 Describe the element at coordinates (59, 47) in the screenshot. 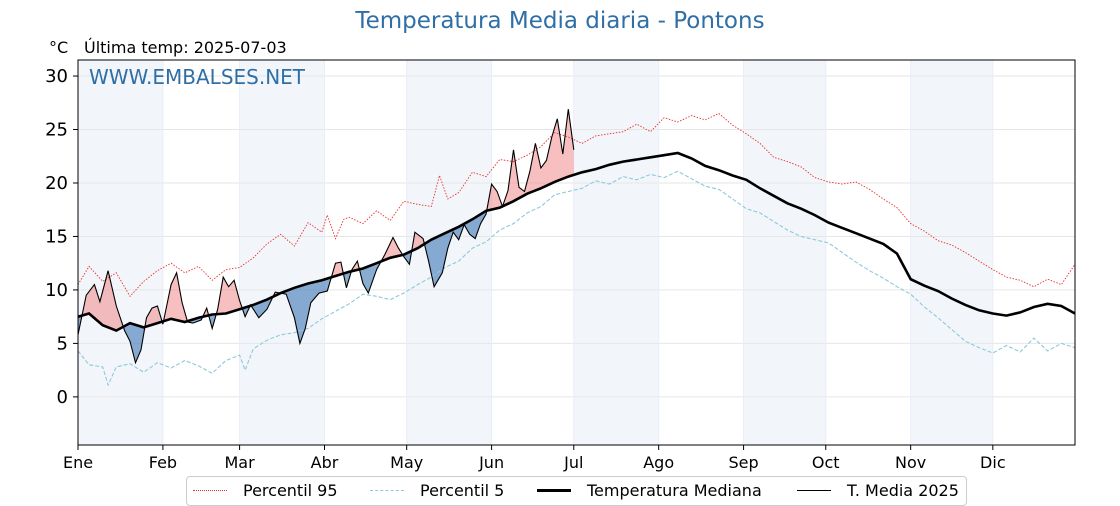

I see `unit-label: °C` at that location.